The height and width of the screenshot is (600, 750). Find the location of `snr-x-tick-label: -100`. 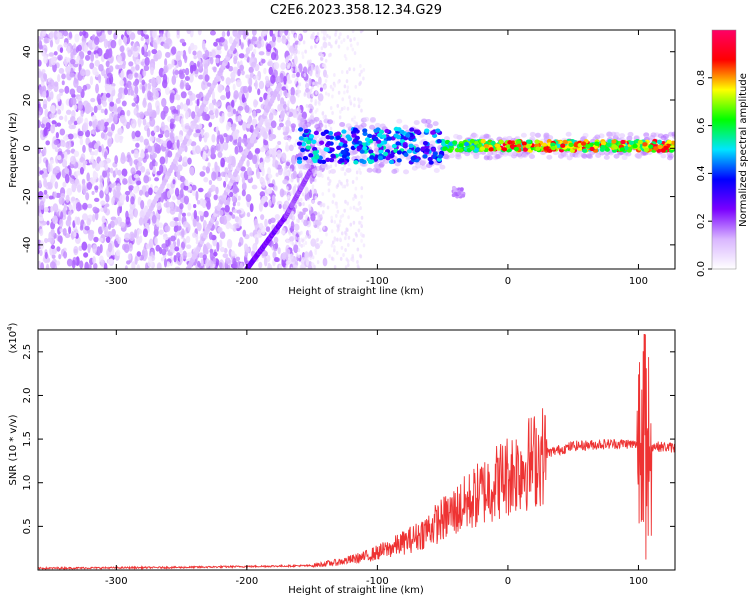

snr-x-tick-label: -100 is located at coordinates (377, 581).